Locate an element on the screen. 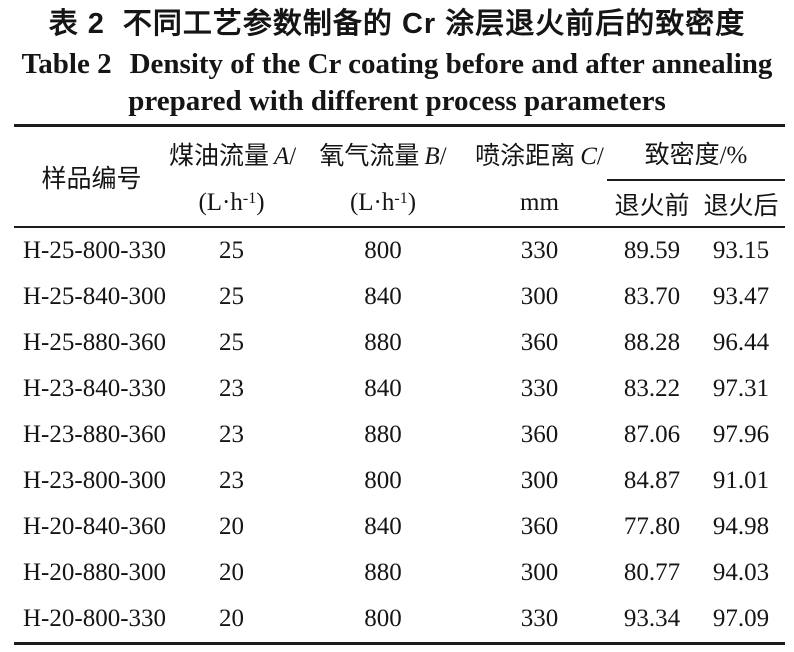 The width and height of the screenshot is (794, 652). table-row: H-20-880-300 20 880 300 80.77 94.03 is located at coordinates (399, 573).